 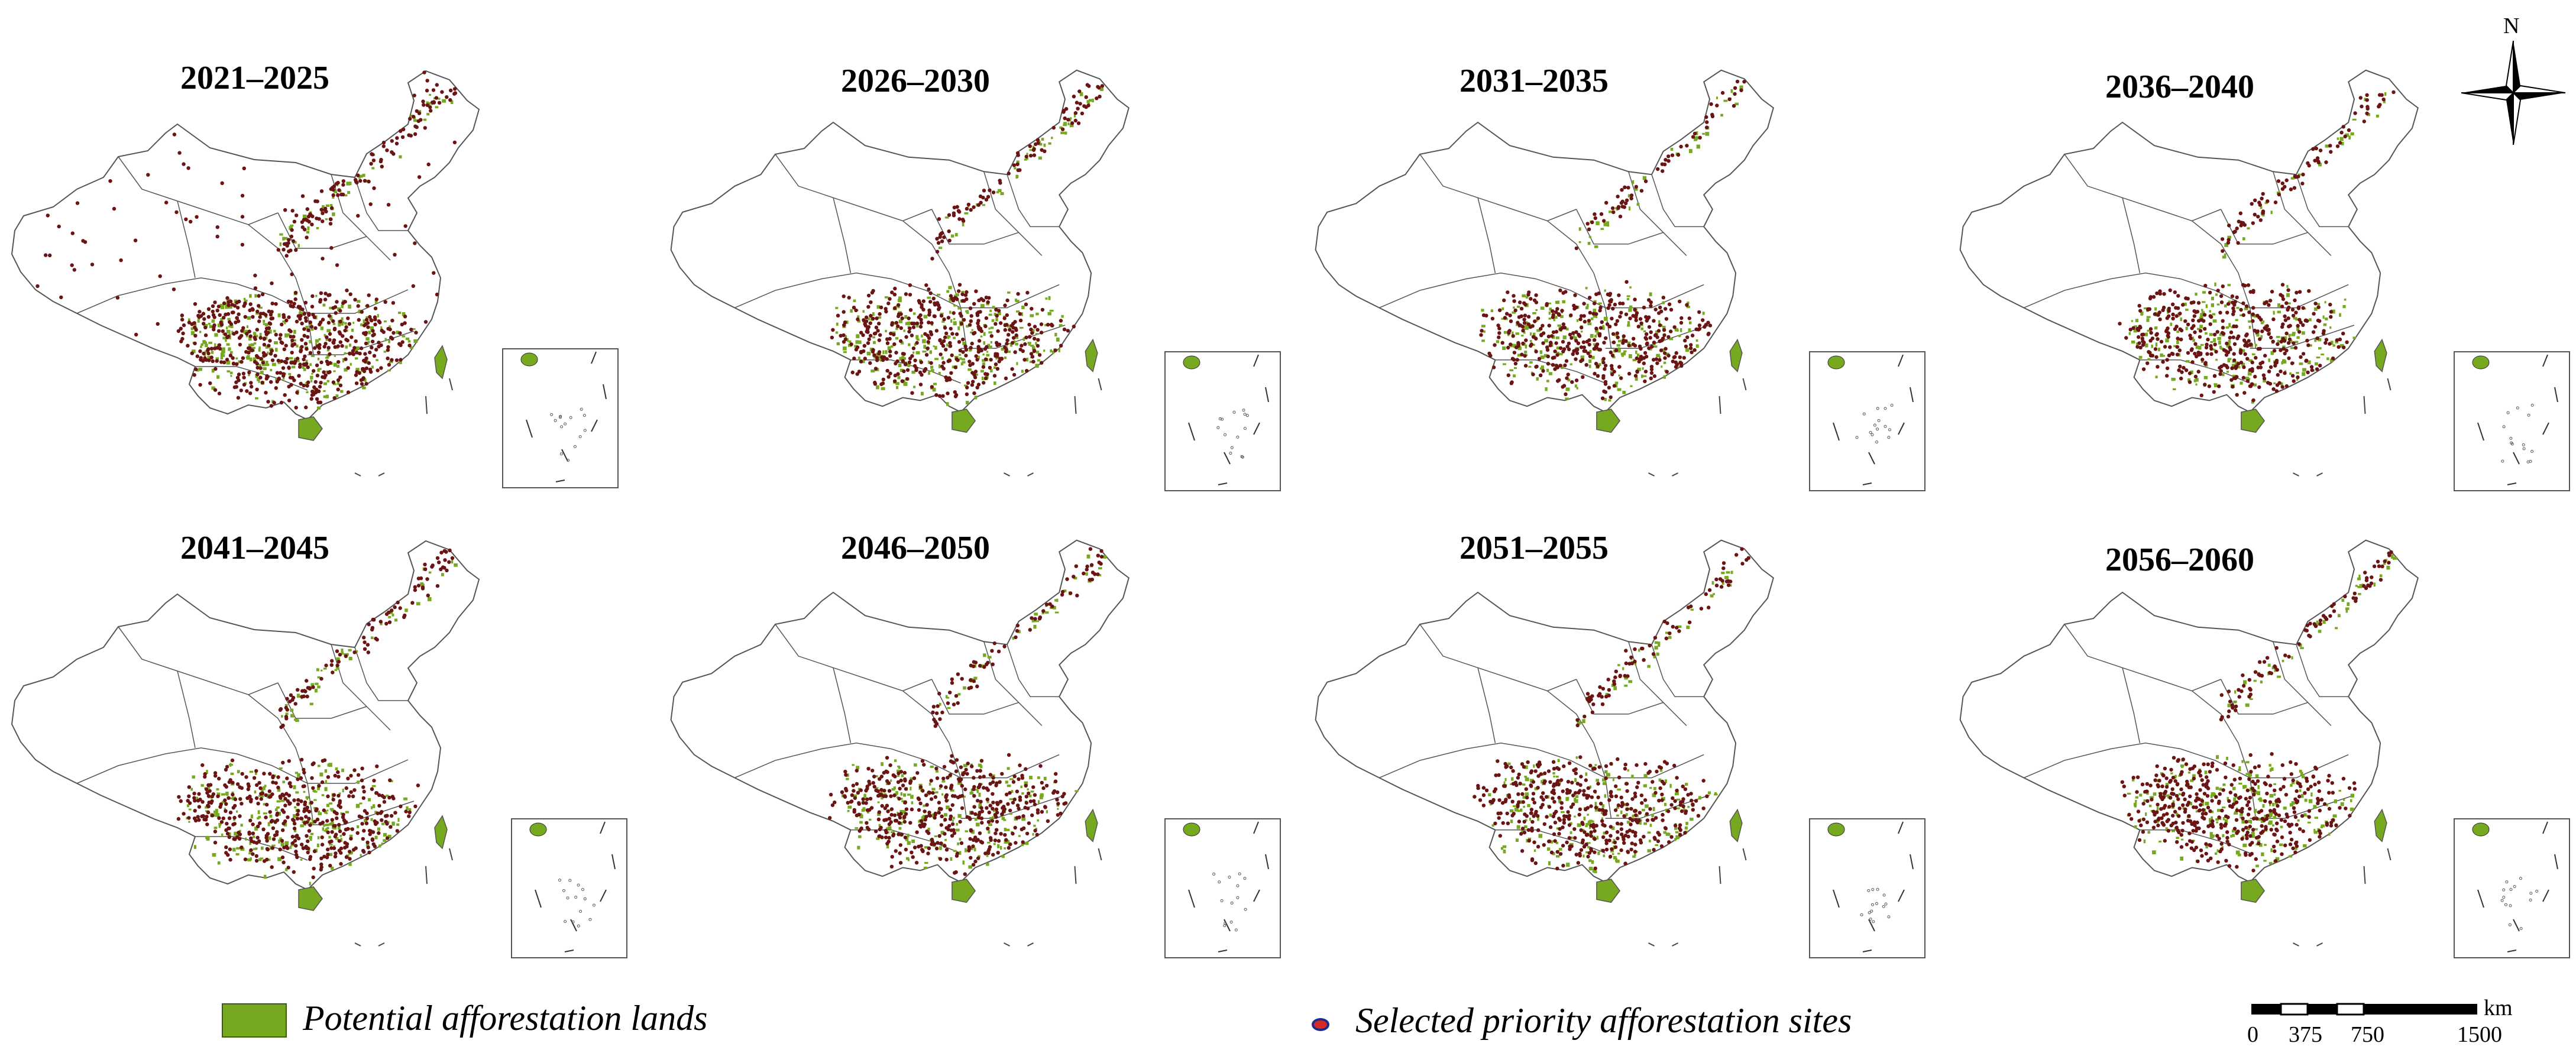 I want to click on panel-title: 2056–2060, so click(x=2180, y=560).